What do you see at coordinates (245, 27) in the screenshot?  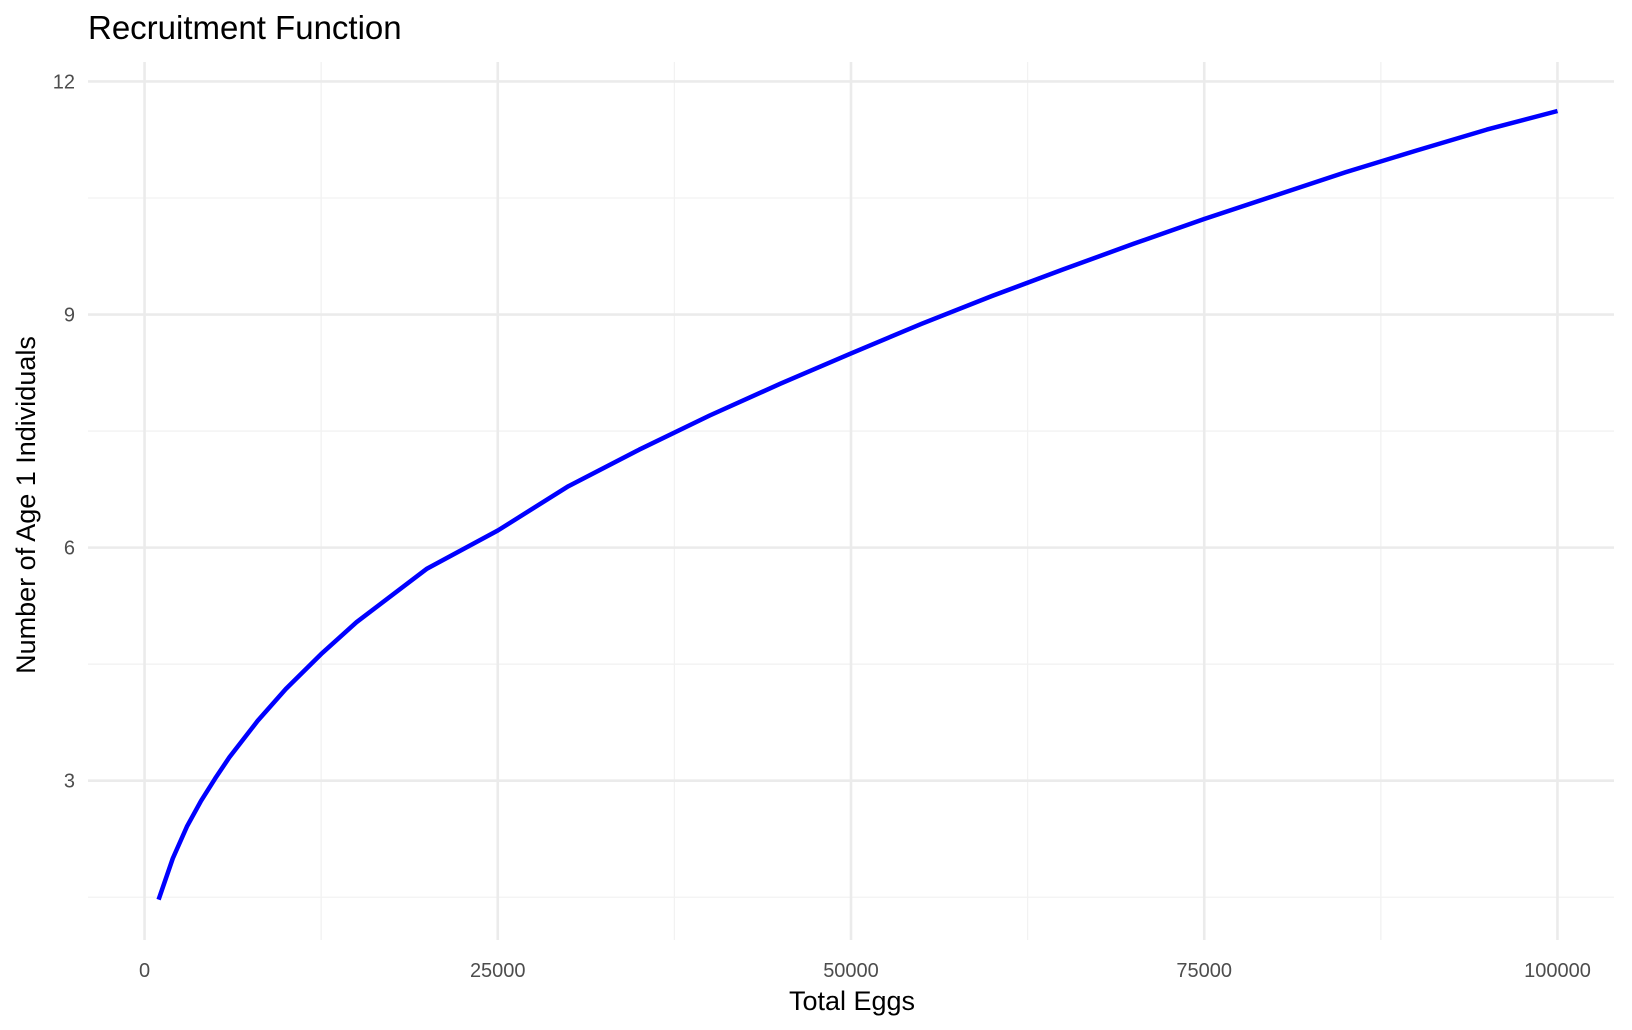 I see `chart-title: Recruitment Function` at bounding box center [245, 27].